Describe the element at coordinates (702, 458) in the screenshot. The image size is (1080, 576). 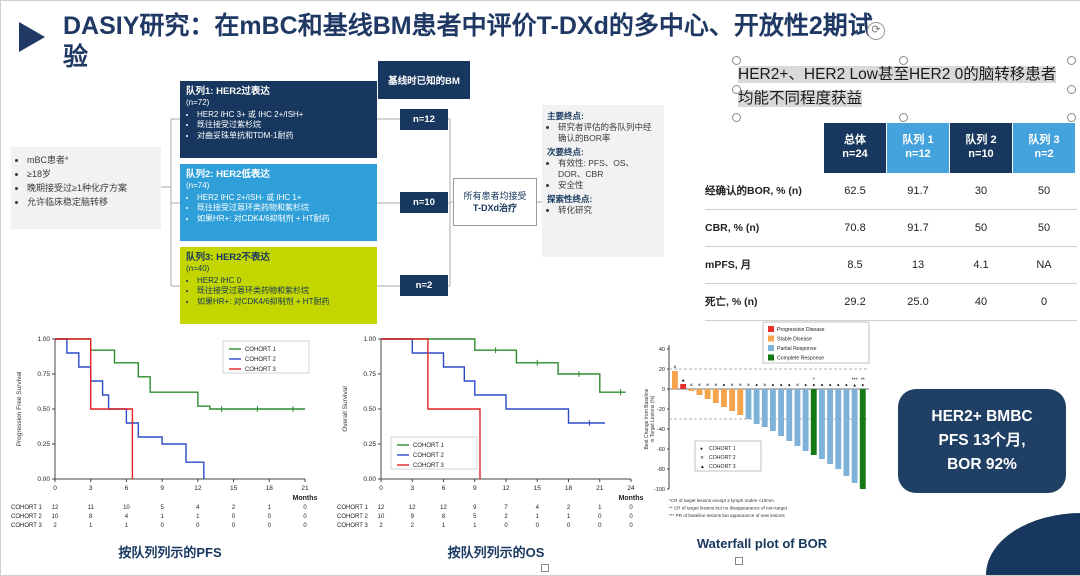
I see `cohort-legend-symbol: ✕` at that location.